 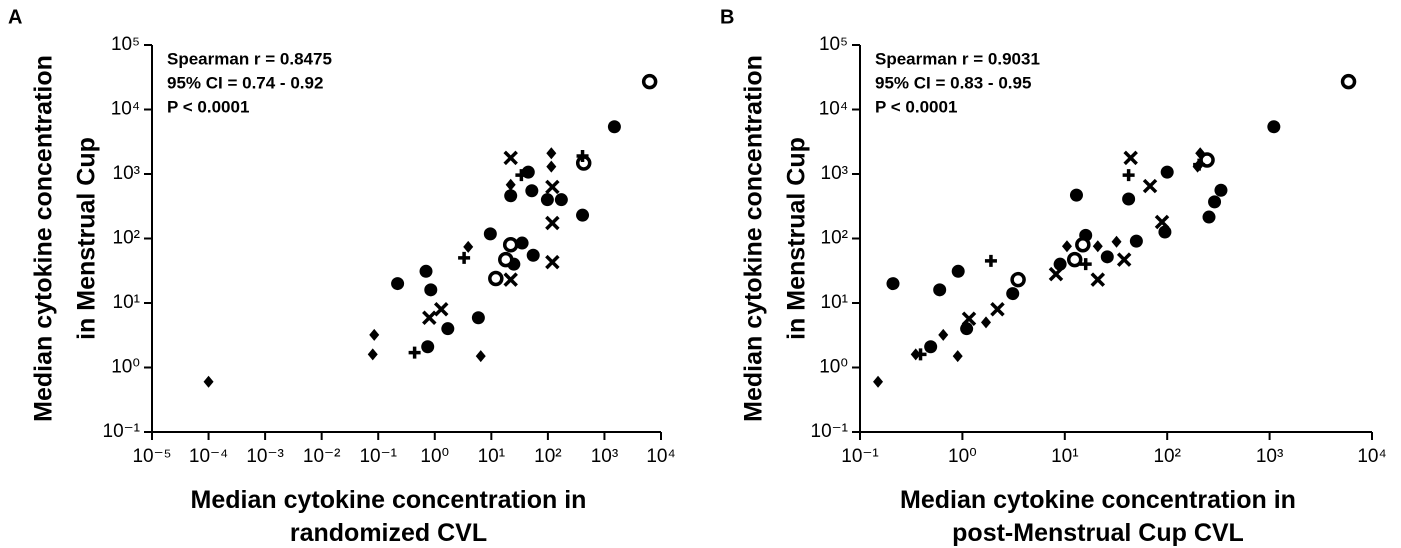 I want to click on x-tick-label: 10⁻³, so click(x=265, y=456).